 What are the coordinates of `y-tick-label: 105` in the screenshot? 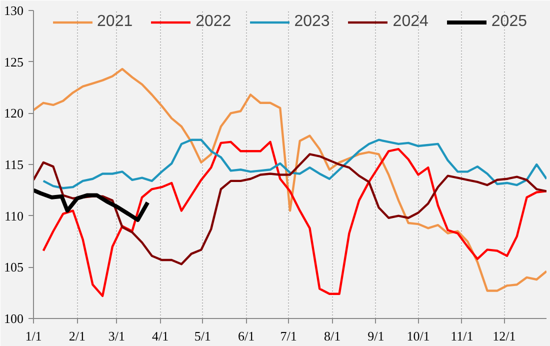 It's located at (14, 267).